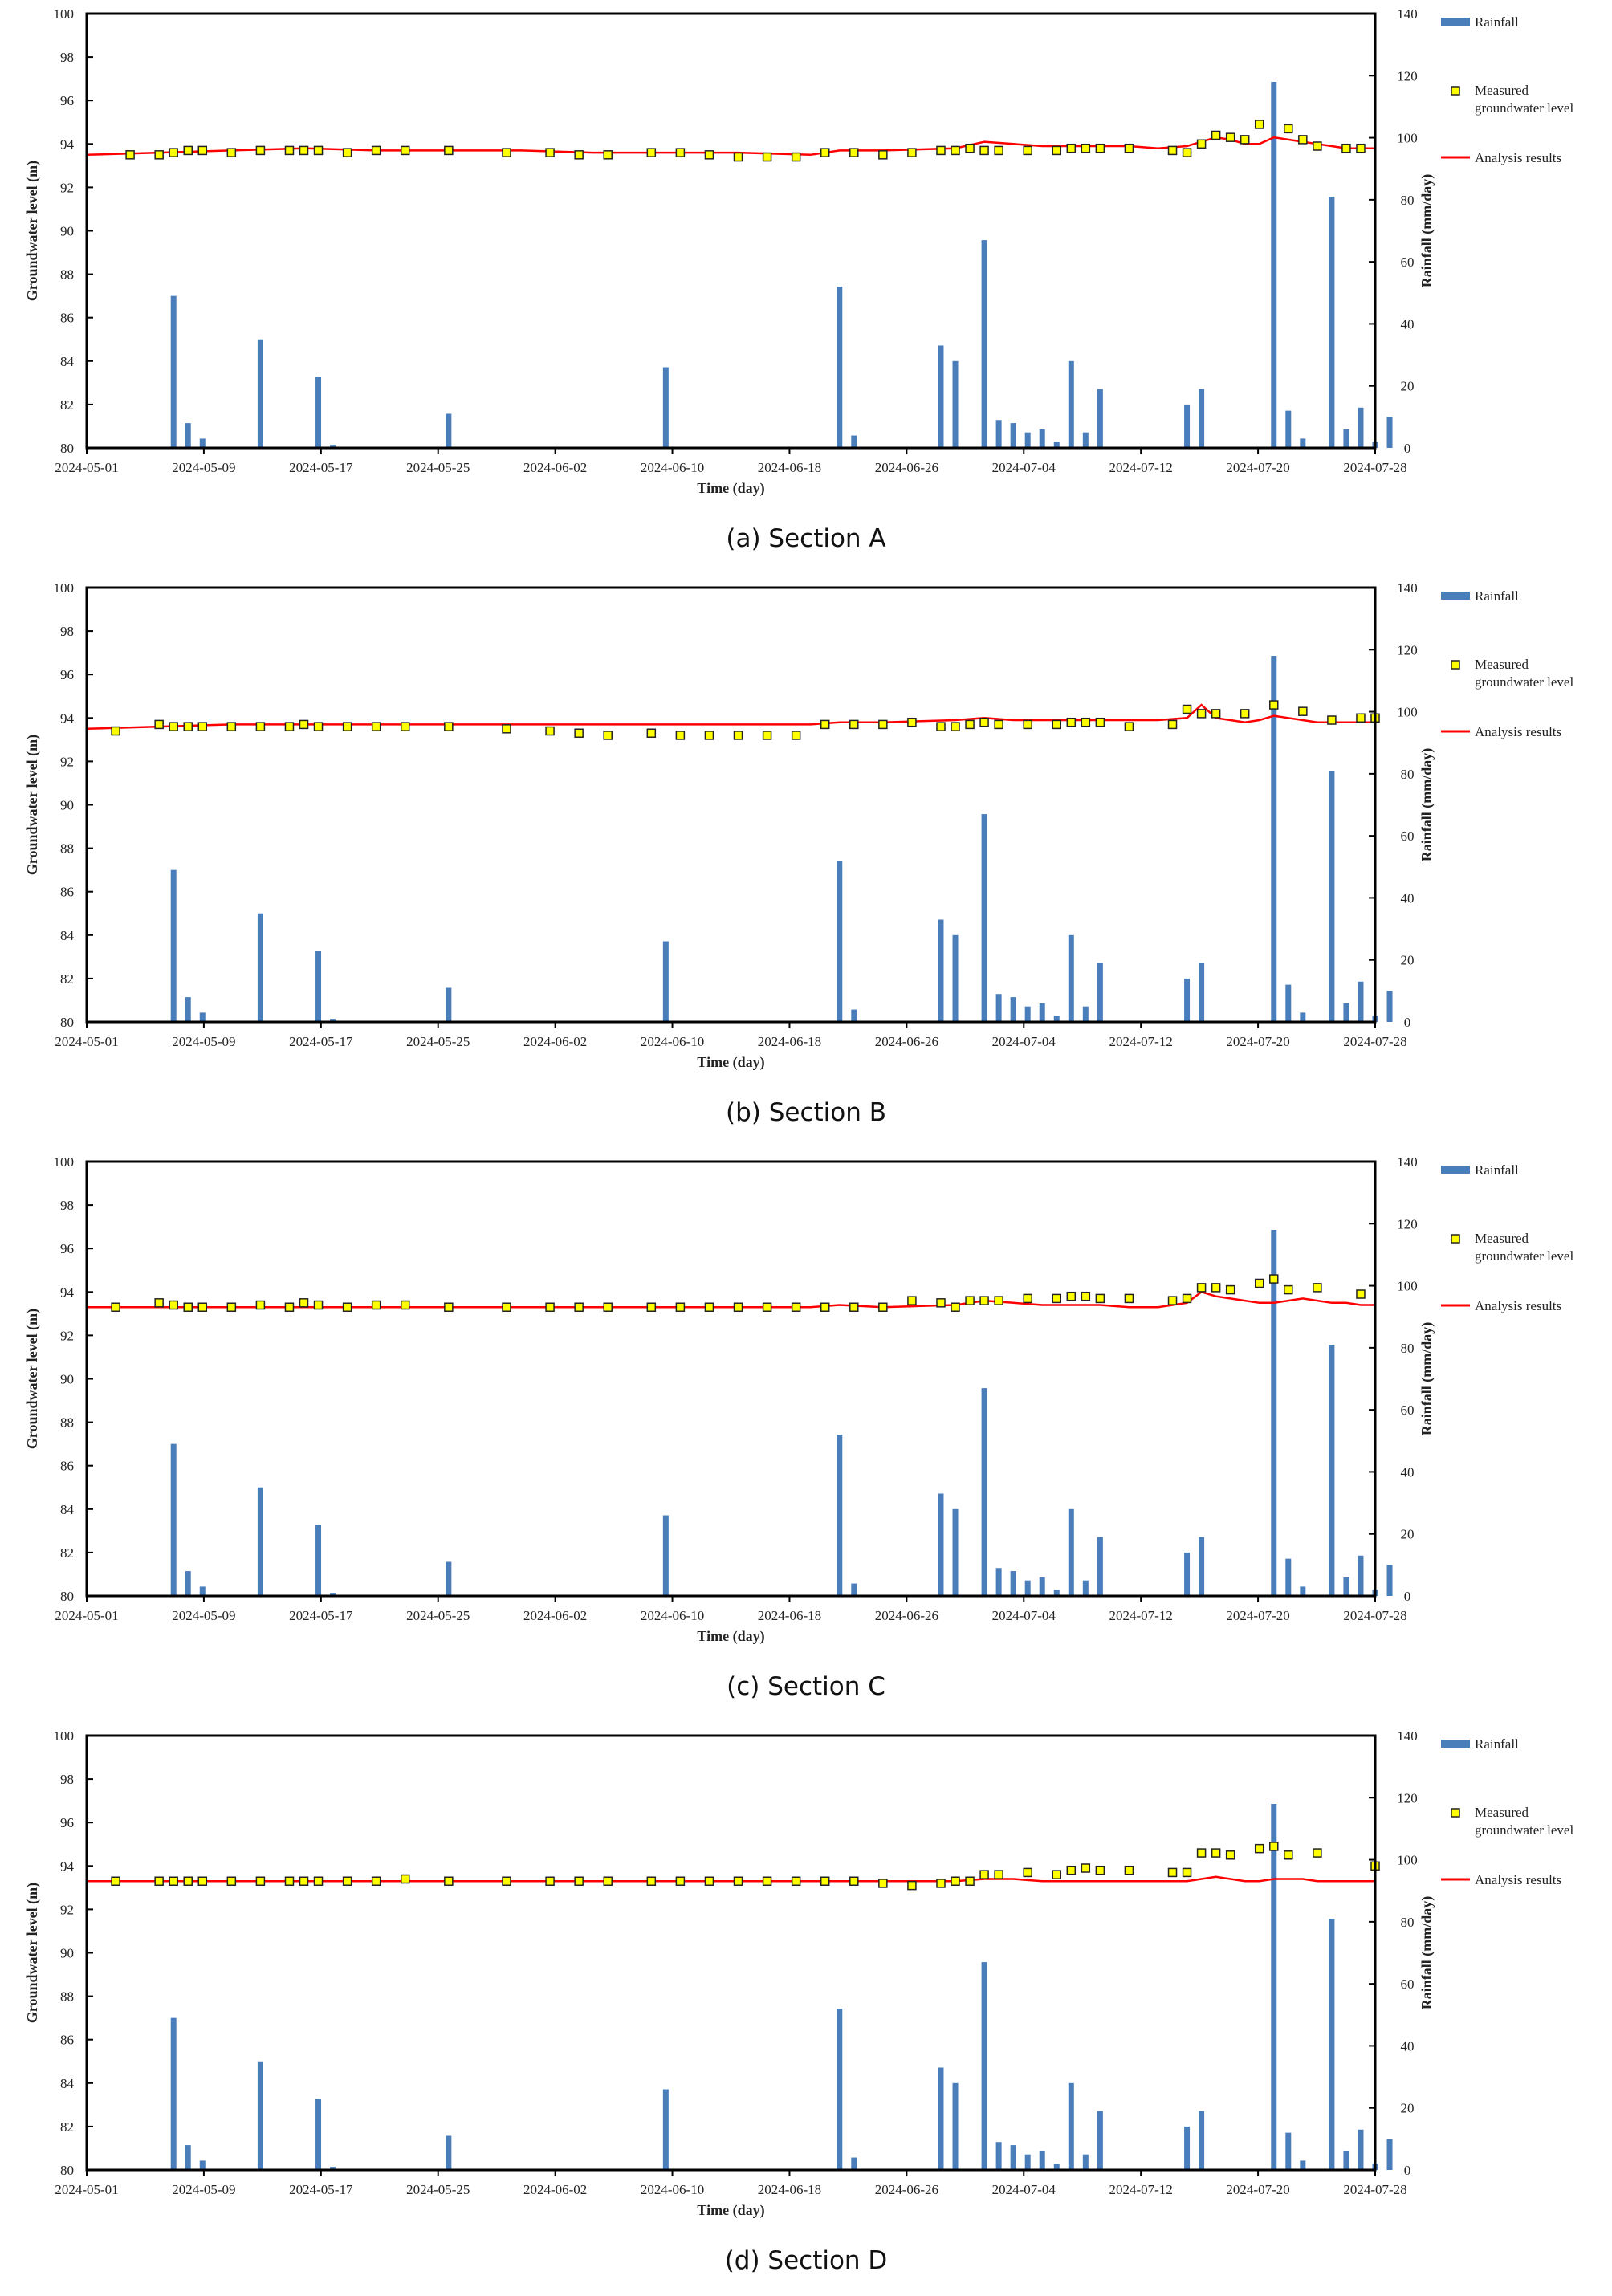  I want to click on x-tick-label: 2024-06-18, so click(789, 1041).